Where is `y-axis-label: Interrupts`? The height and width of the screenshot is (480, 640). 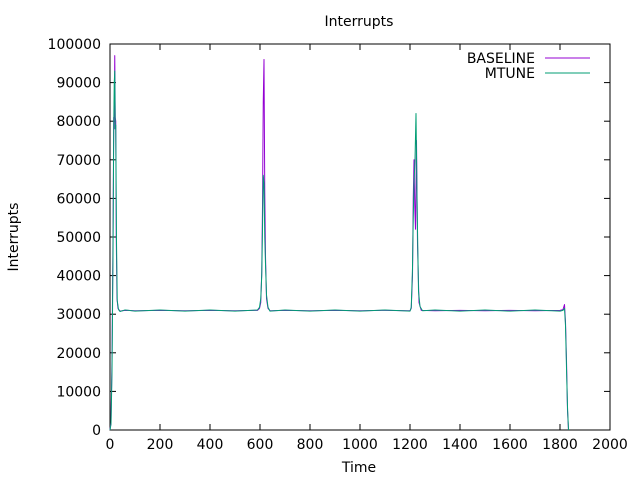
y-axis-label: Interrupts is located at coordinates (14, 237).